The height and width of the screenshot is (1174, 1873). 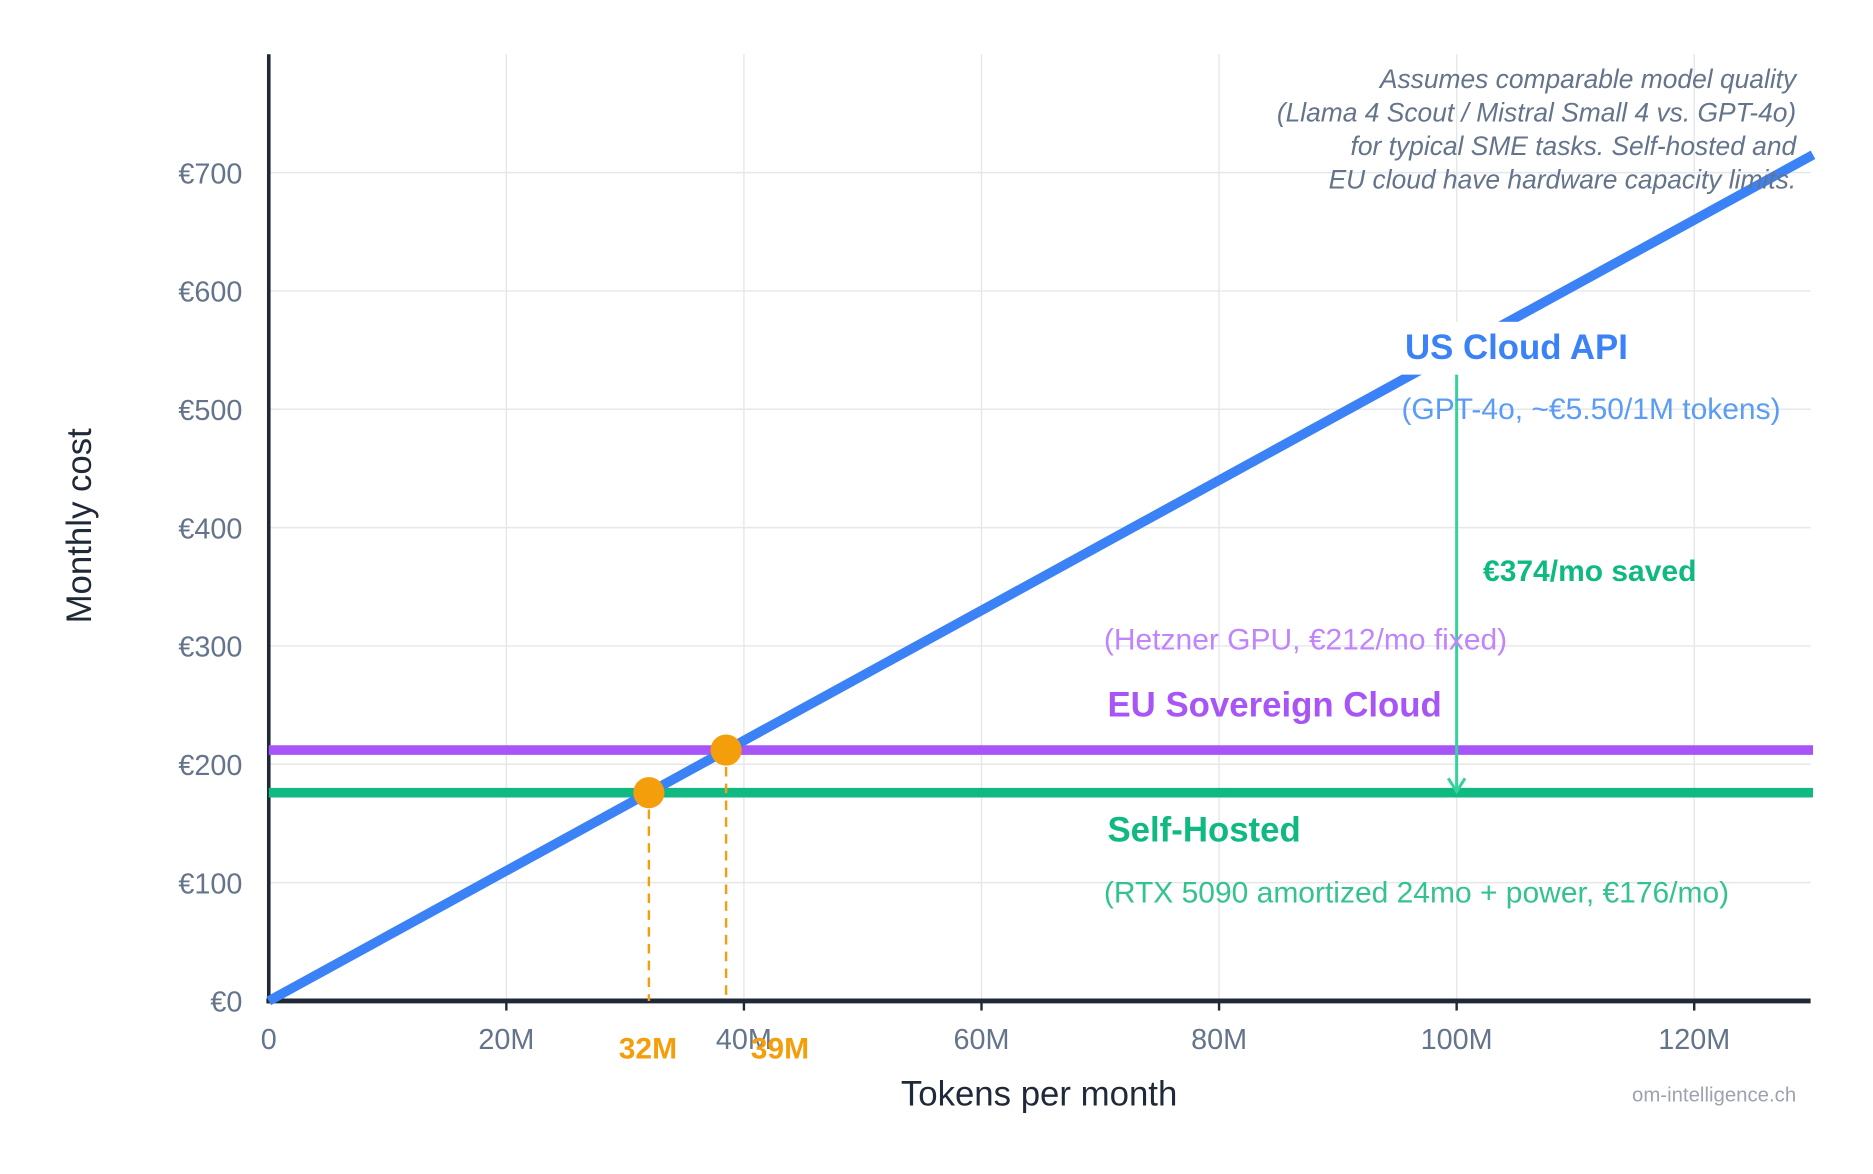 What do you see at coordinates (226, 1003) in the screenshot?
I see `y-tick-label: €0` at bounding box center [226, 1003].